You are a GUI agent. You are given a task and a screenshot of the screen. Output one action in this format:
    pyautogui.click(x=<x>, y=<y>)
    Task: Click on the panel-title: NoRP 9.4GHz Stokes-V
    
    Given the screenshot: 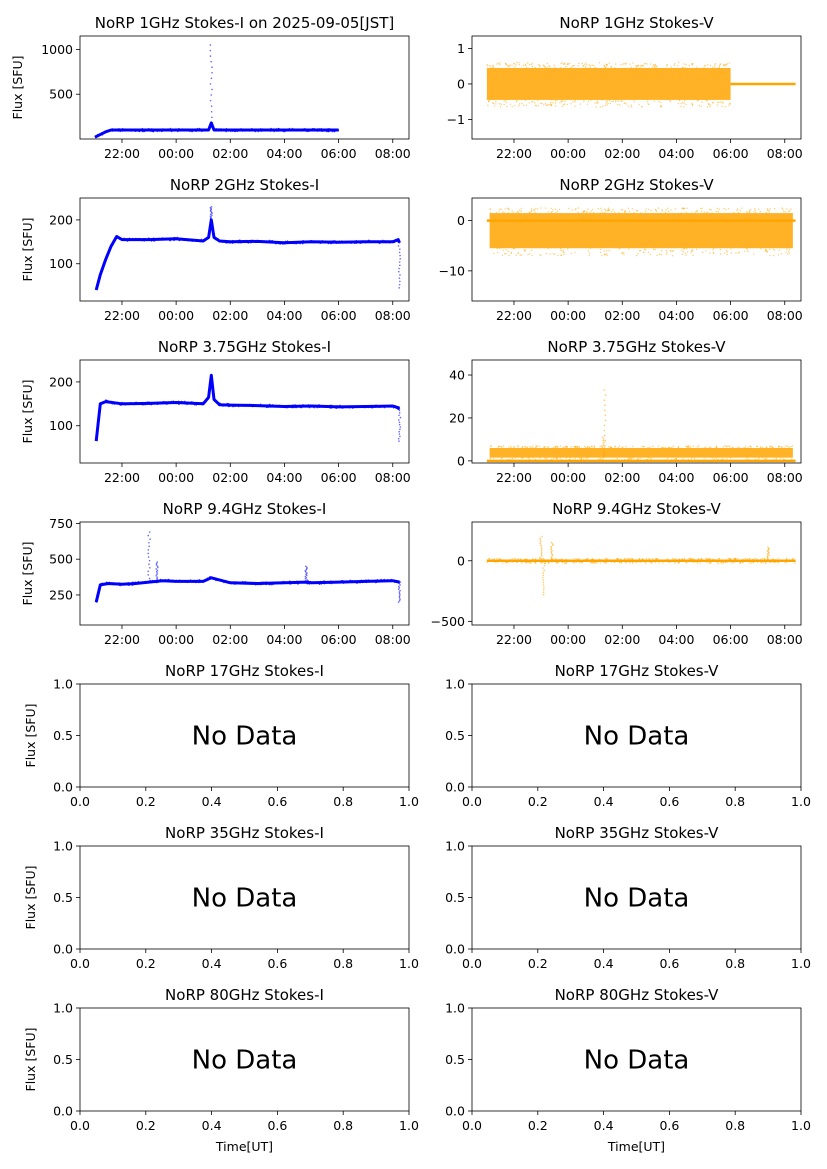 What is the action you would take?
    pyautogui.click(x=636, y=509)
    